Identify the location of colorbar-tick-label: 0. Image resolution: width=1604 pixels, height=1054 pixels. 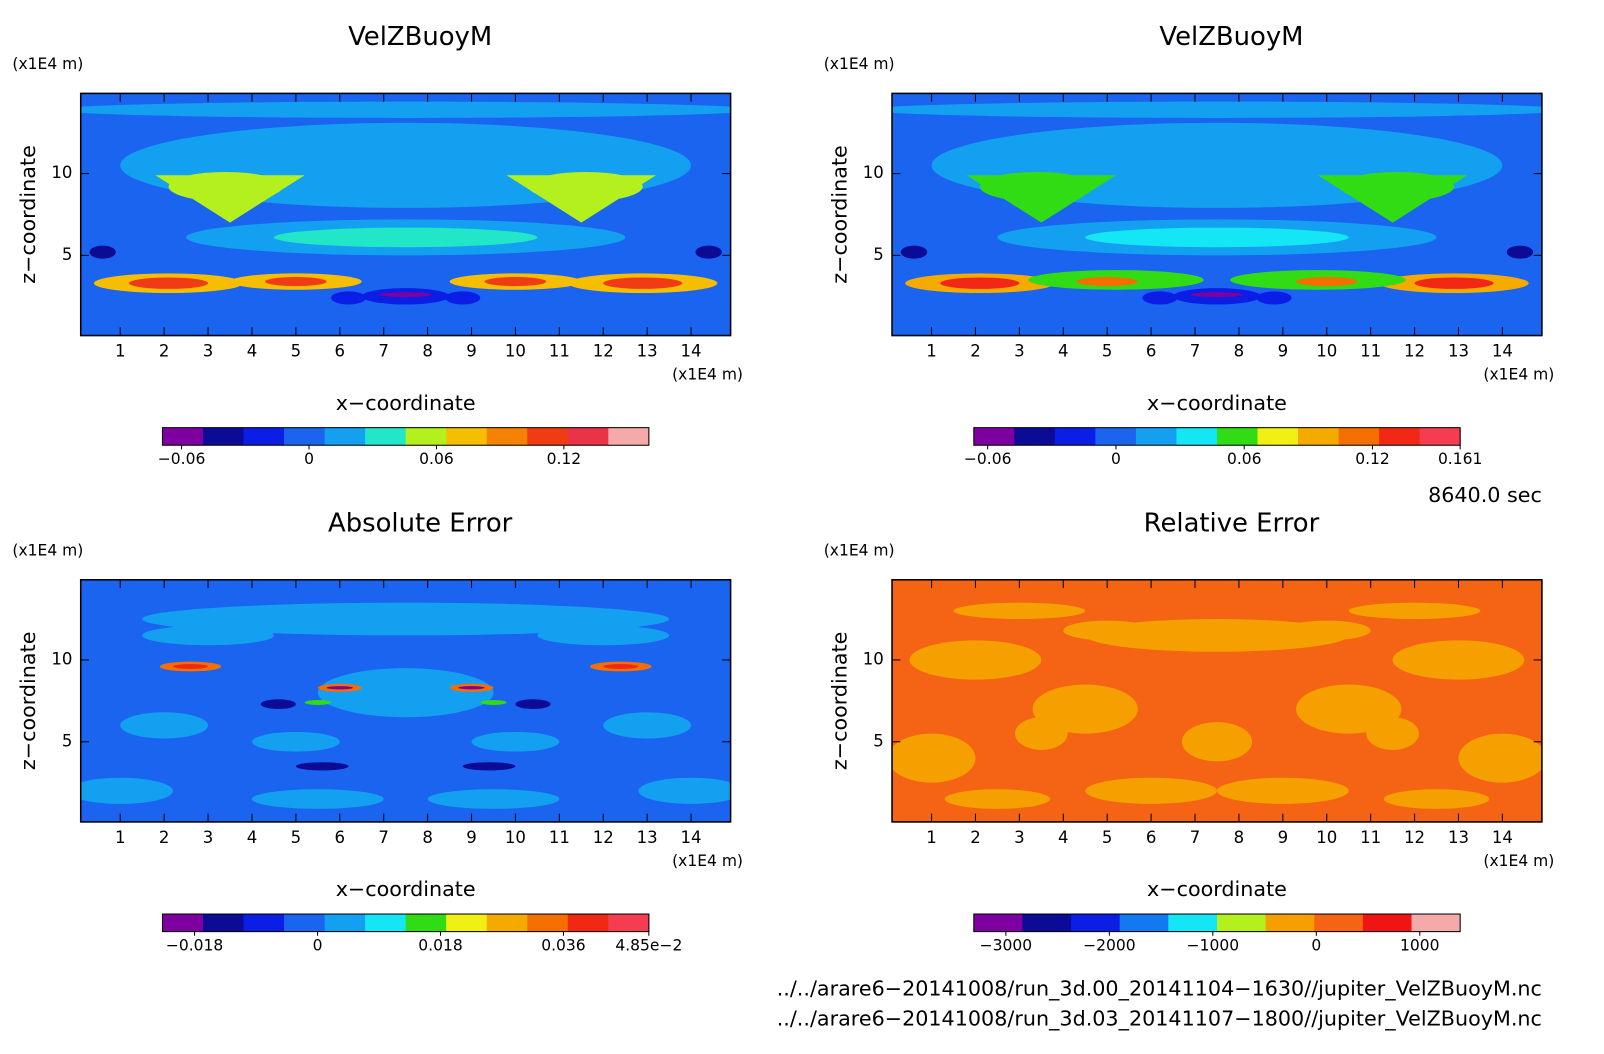
(1316, 946).